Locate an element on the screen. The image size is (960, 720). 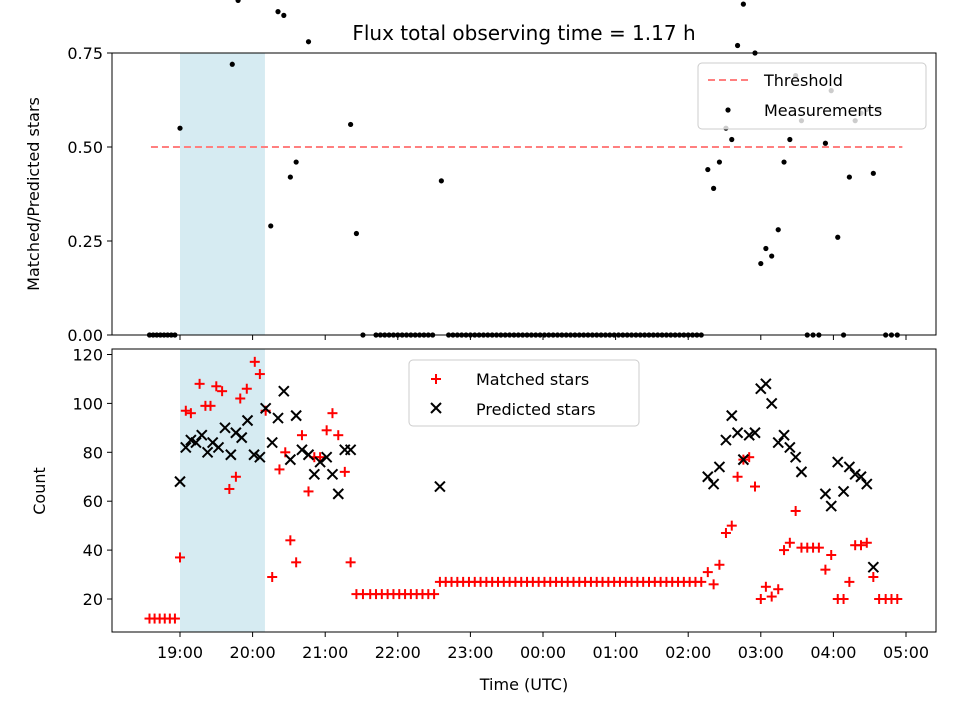
bottom-y-ticks: 20 40 60 80 100 120 is located at coordinates (92, 477).